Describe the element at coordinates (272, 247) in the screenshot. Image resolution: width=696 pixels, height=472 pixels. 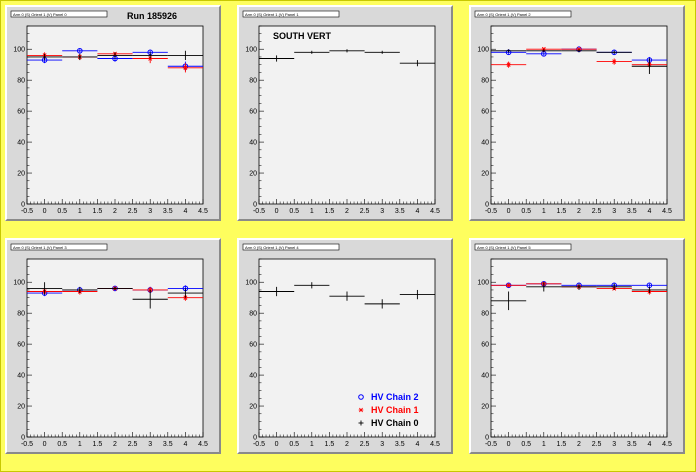
I see `chart-title: Arm 0 (S) Orient 1 (V) Panel 4` at that location.